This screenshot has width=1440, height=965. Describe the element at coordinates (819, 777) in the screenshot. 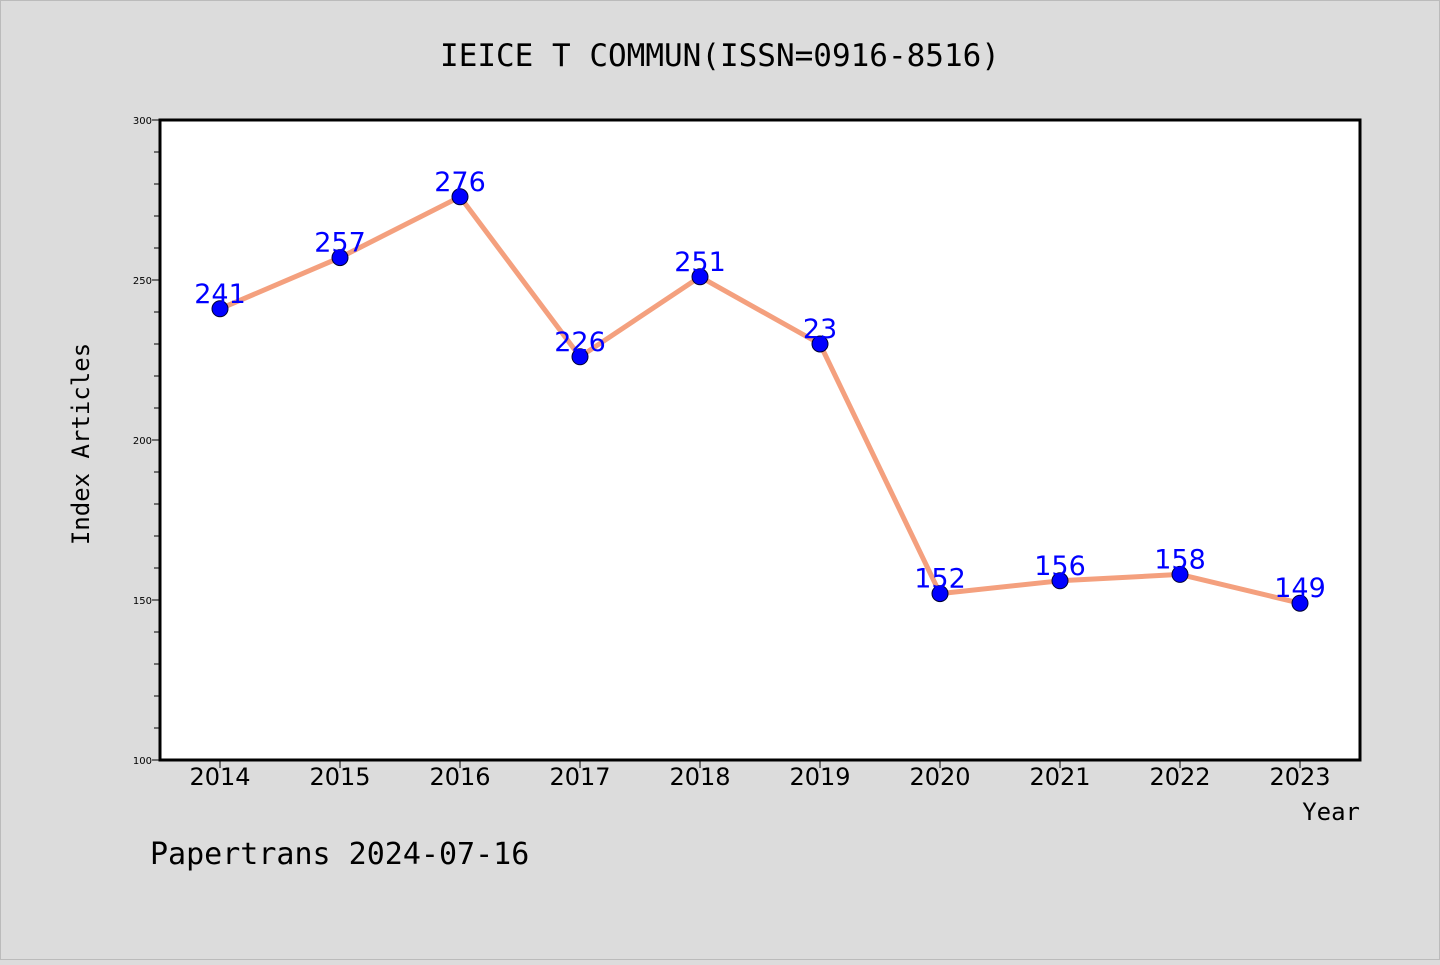

I see `x-tick-label: 2019` at that location.